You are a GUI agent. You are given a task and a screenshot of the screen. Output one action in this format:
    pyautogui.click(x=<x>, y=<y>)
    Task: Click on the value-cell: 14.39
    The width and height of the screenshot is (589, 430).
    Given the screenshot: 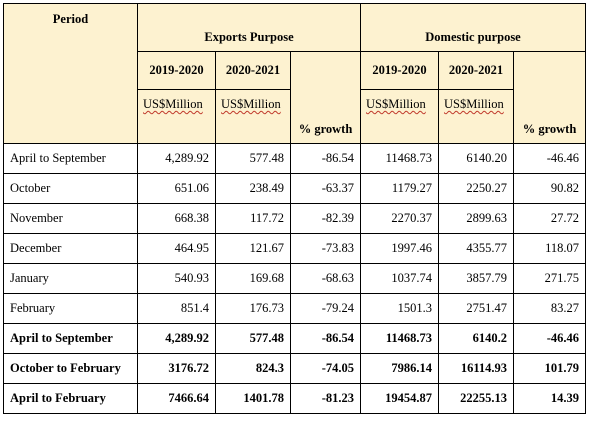 What is the action you would take?
    pyautogui.click(x=549, y=398)
    